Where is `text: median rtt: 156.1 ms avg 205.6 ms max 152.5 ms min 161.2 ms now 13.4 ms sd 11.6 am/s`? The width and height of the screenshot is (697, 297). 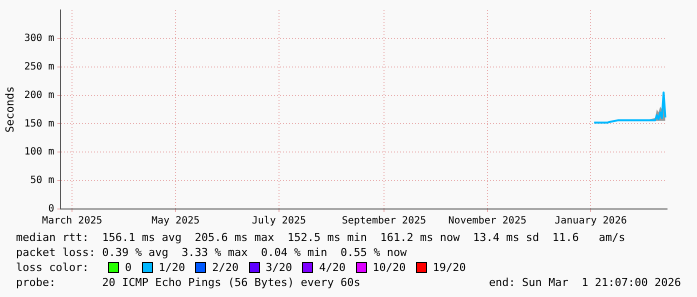 text: median rtt: 156.1 ms avg 205.6 ms max 152.5 ms min 161.2 ms now 13.4 ms sd 11.6 am/s is located at coordinates (321, 237).